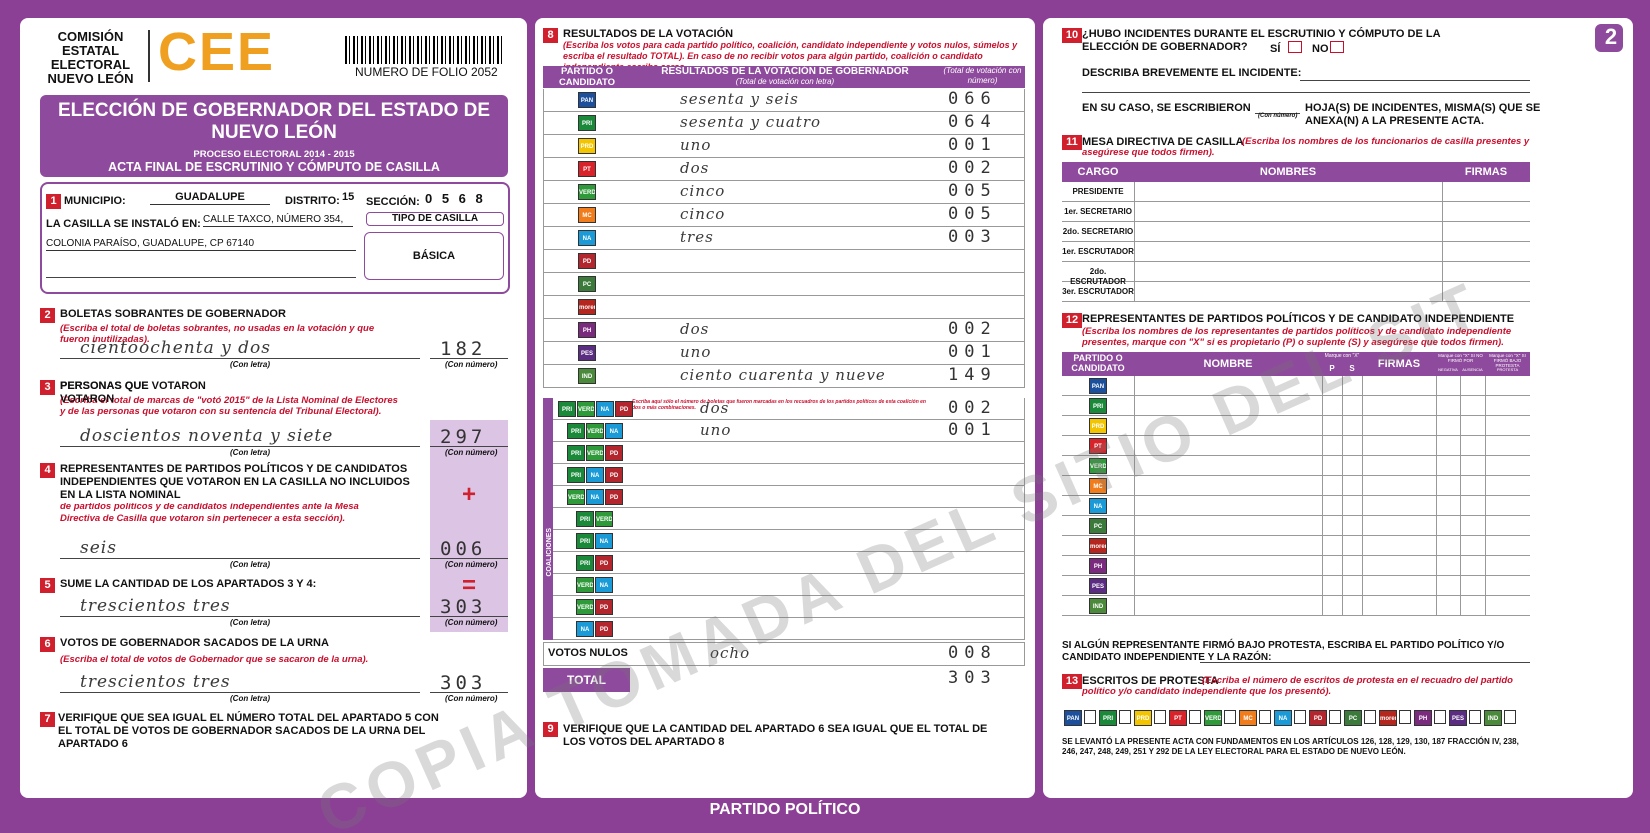 Image resolution: width=1650 pixels, height=833 pixels. What do you see at coordinates (463, 607) in the screenshot?
I see `handwritten-numero: 303` at bounding box center [463, 607].